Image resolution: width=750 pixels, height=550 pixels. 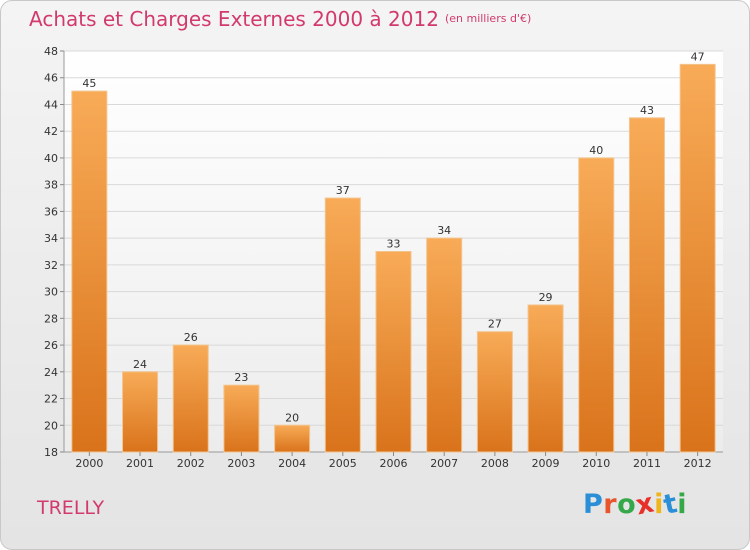 What do you see at coordinates (698, 56) in the screenshot?
I see `data-label: 47` at bounding box center [698, 56].